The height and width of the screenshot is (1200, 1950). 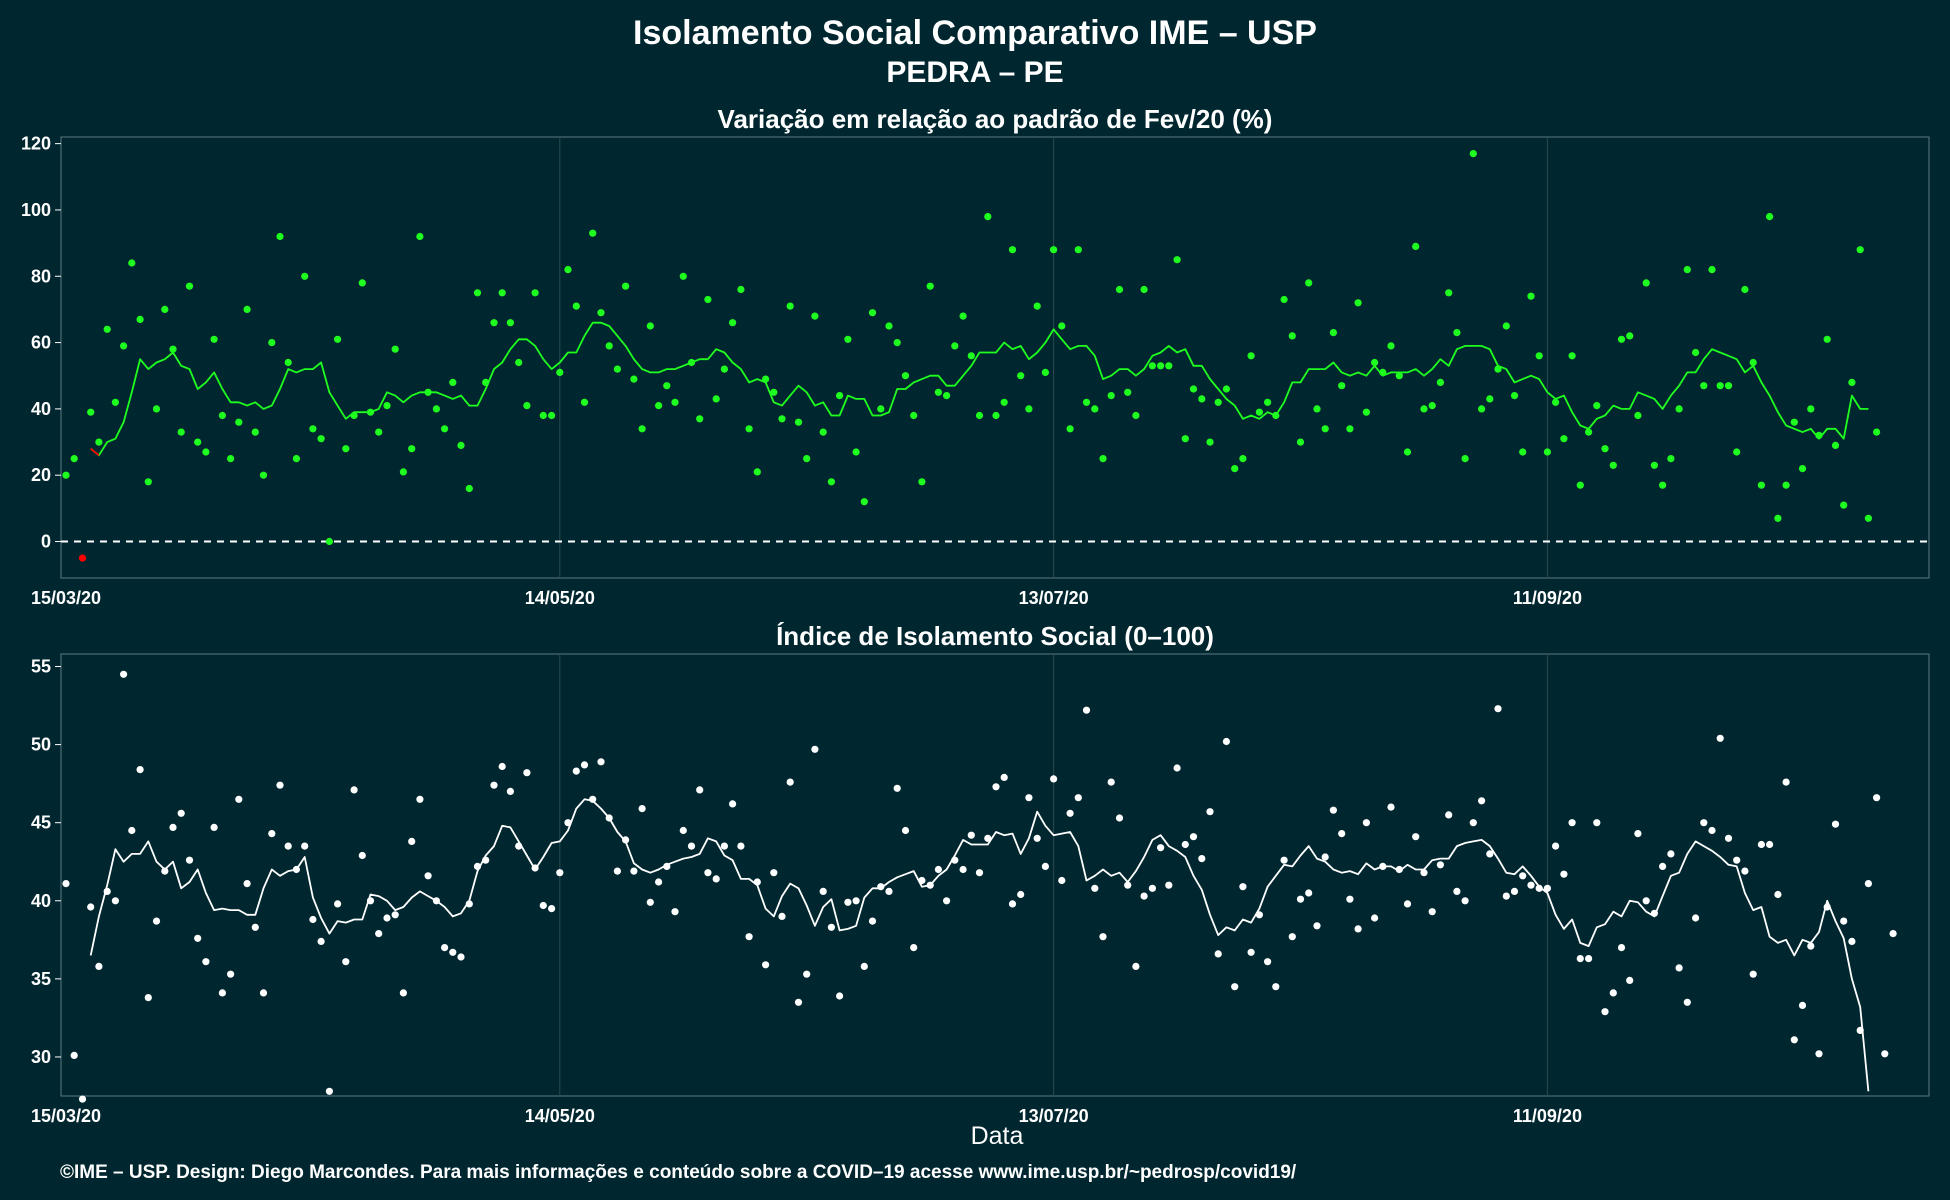 I want to click on y-tick-label: 0, so click(x=46, y=542).